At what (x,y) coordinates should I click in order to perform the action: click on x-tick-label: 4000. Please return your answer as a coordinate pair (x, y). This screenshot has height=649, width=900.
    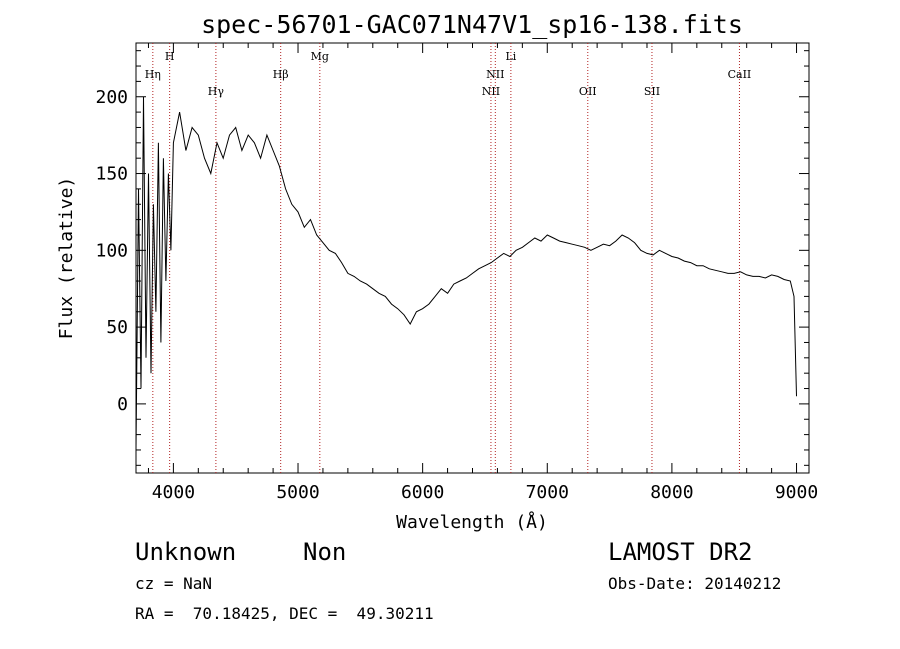
    Looking at the image, I should click on (173, 492).